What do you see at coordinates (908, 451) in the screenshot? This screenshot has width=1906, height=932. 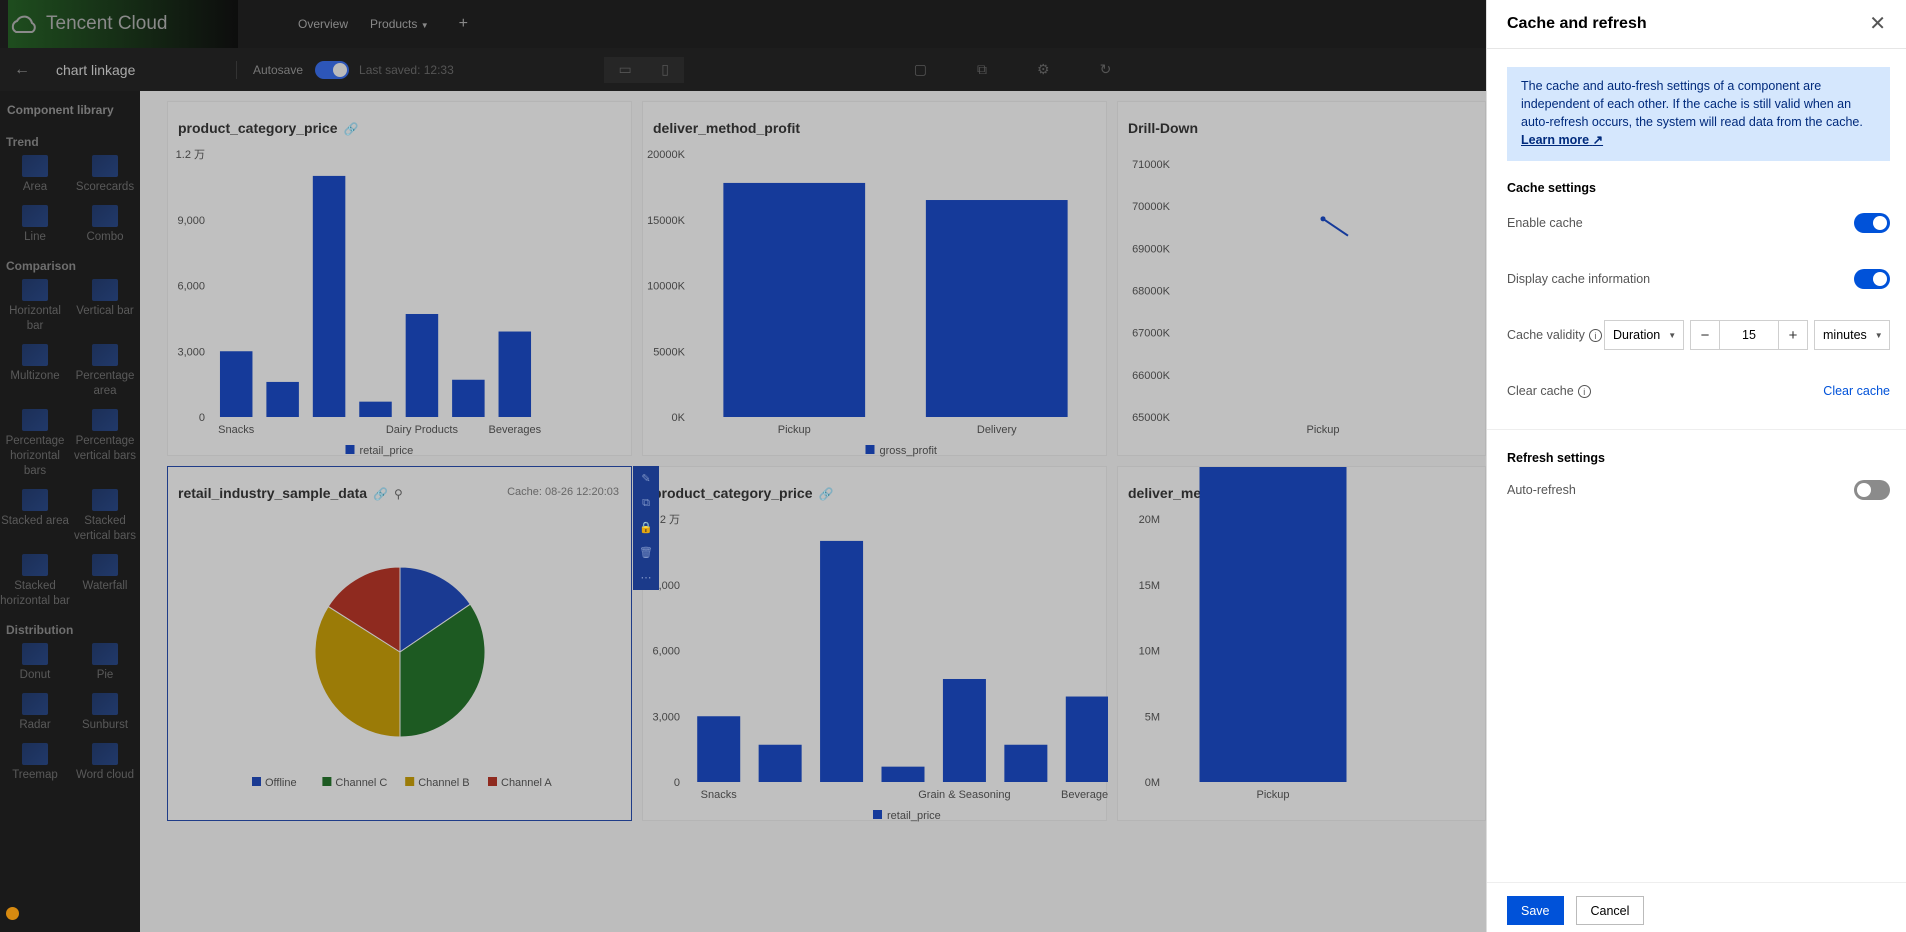 I see `legend-label: gross_profit` at bounding box center [908, 451].